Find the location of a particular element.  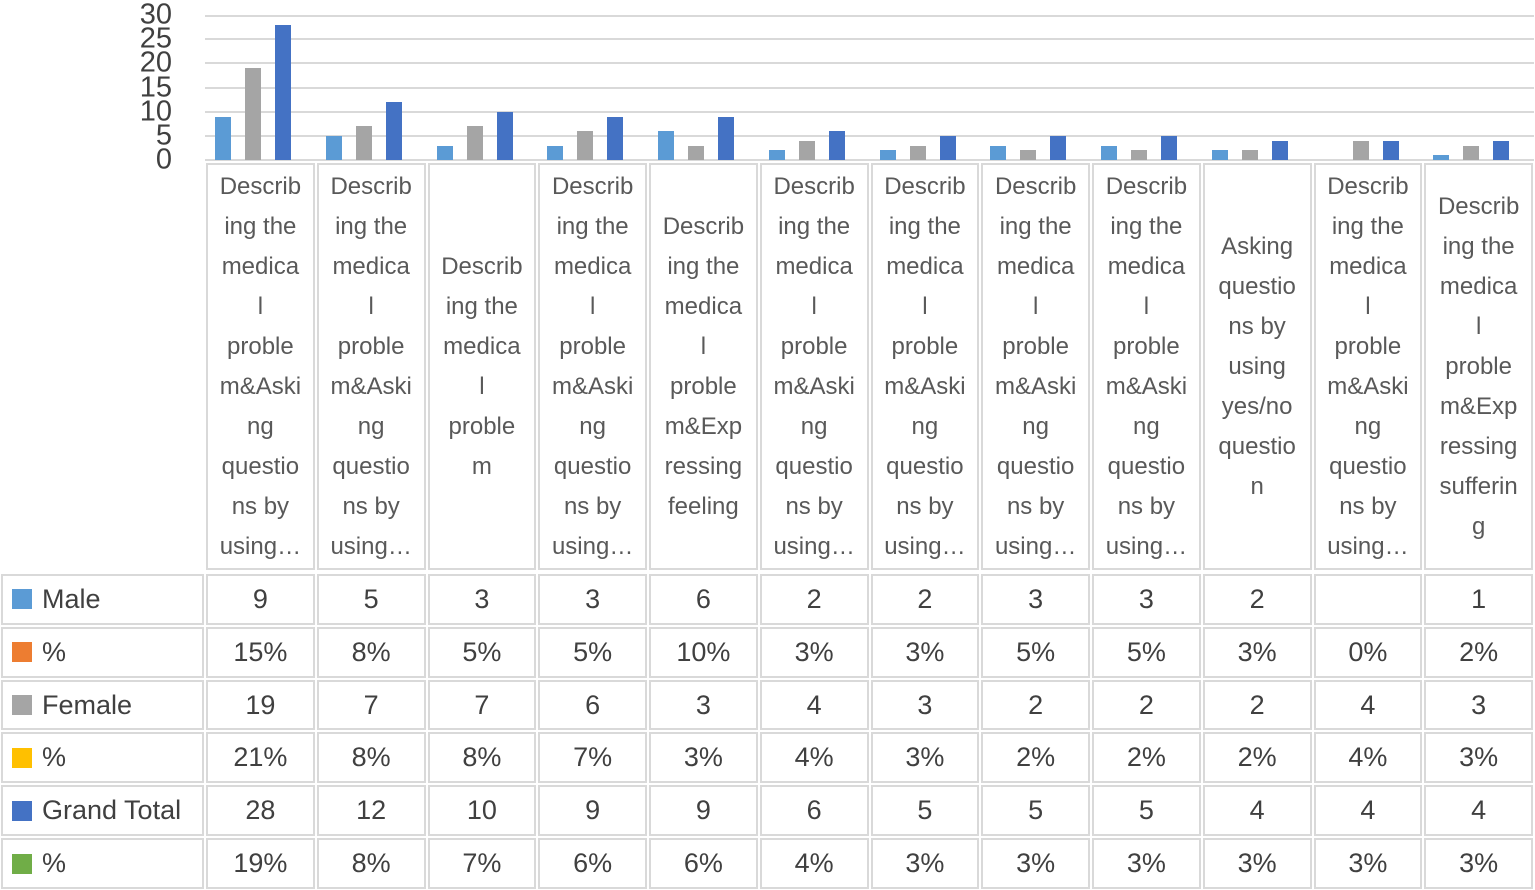

legend-label: Grand Total is located at coordinates (112, 810).